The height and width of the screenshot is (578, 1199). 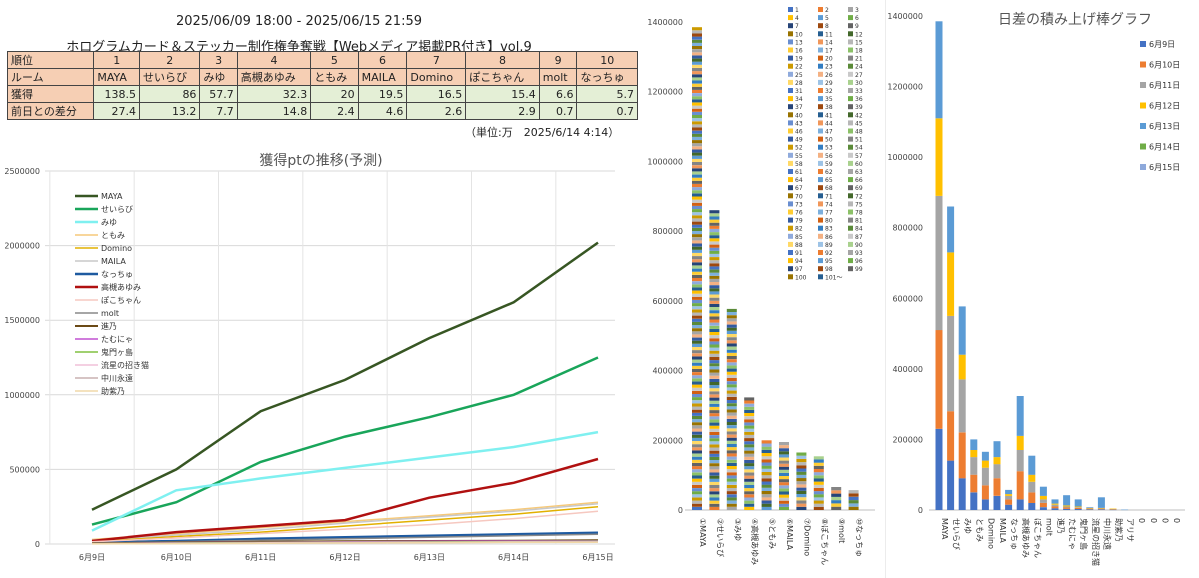 I want to click on rank-cell: 1, so click(x=116, y=60).